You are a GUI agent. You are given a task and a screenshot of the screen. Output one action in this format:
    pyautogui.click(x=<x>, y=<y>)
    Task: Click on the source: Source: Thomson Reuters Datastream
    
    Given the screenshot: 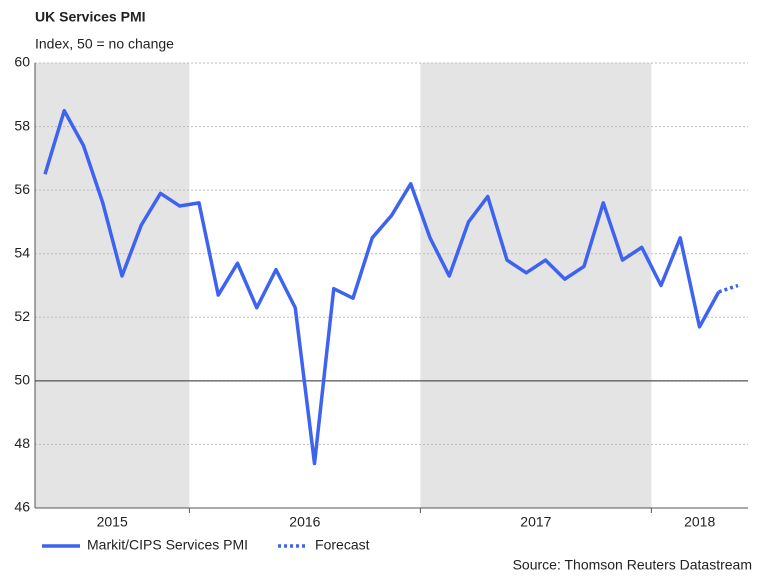 What is the action you would take?
    pyautogui.click(x=632, y=565)
    